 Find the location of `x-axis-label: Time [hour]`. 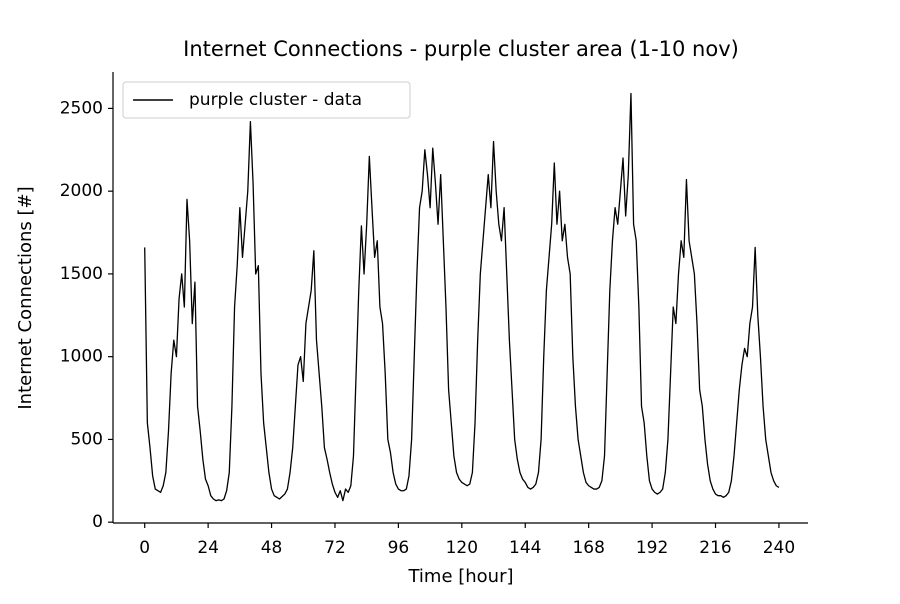

x-axis-label: Time [hour] is located at coordinates (460, 576).